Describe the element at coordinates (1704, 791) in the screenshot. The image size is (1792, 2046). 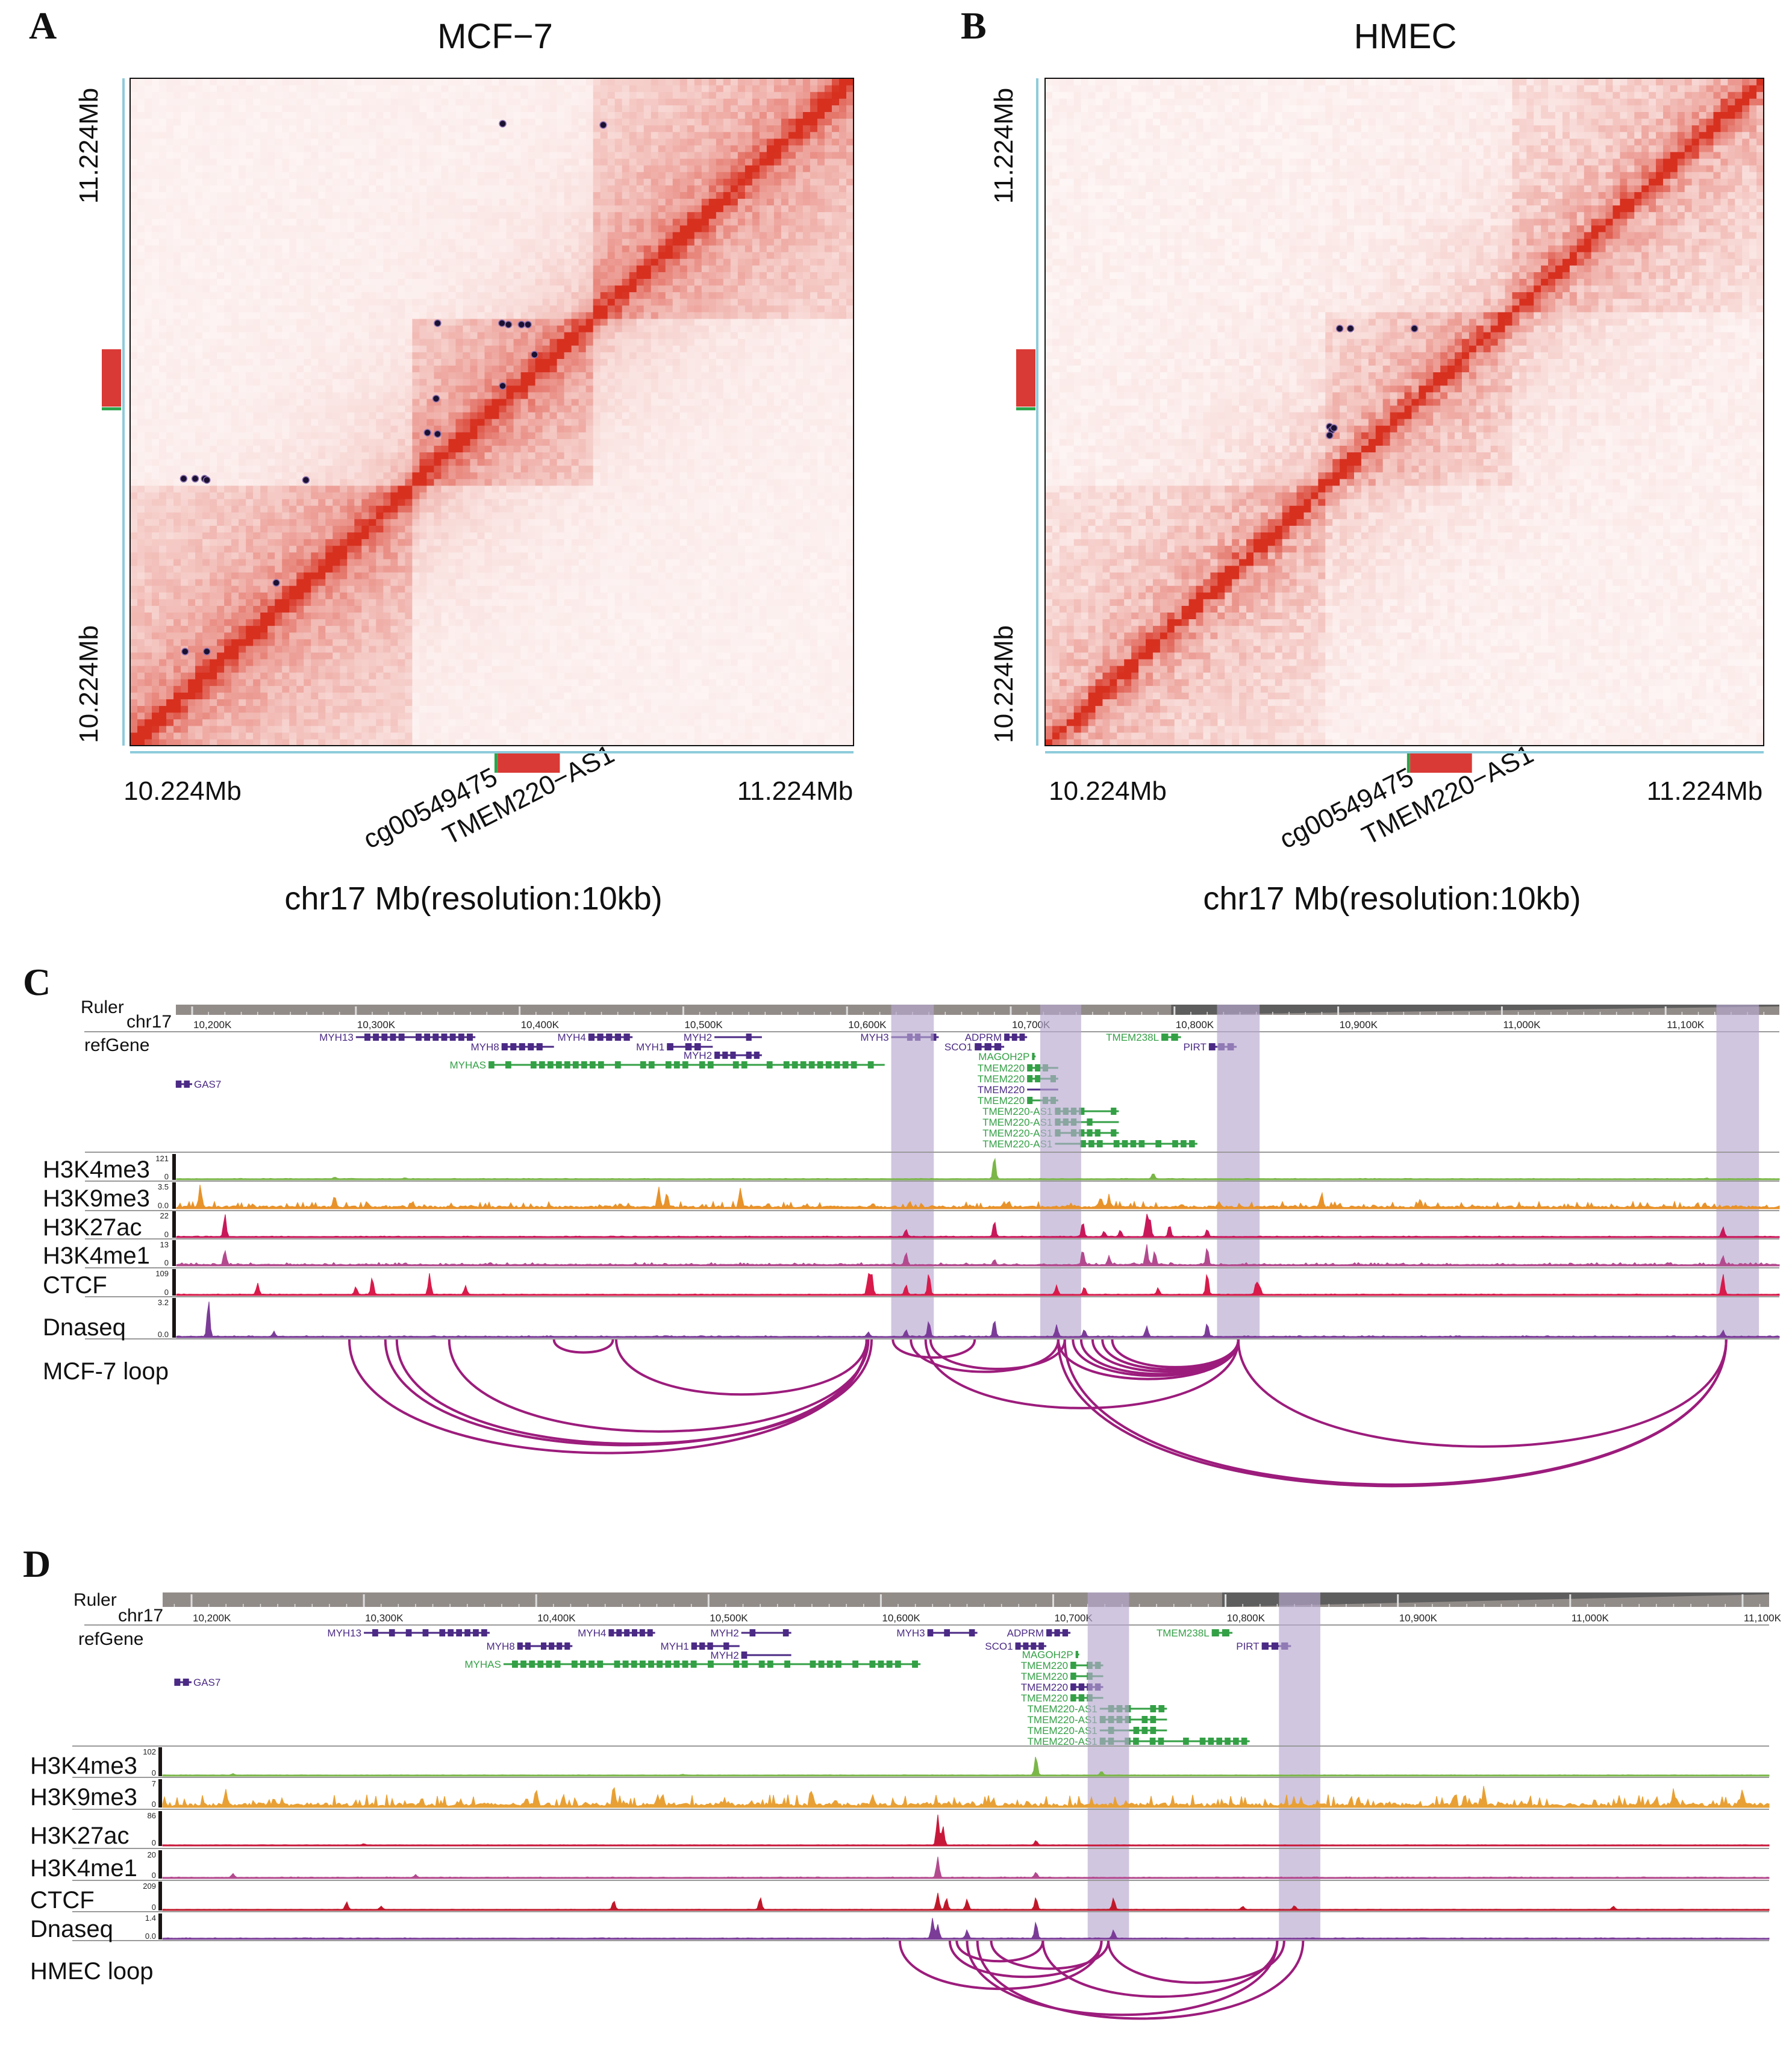
I see `x-end-label-b: 11.224Mb` at that location.